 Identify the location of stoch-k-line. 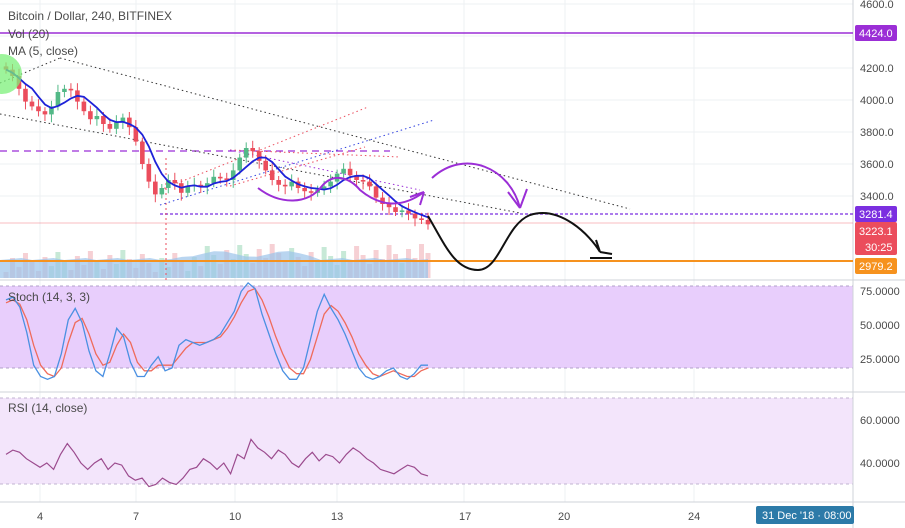
(216, 331).